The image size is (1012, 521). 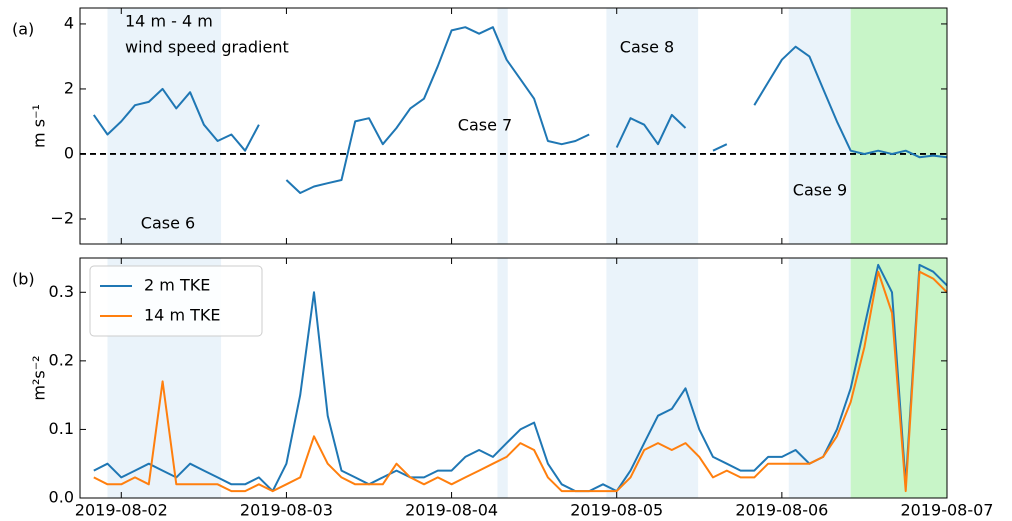 What do you see at coordinates (69, 22) in the screenshot?
I see `y-tick-label: 4` at bounding box center [69, 22].